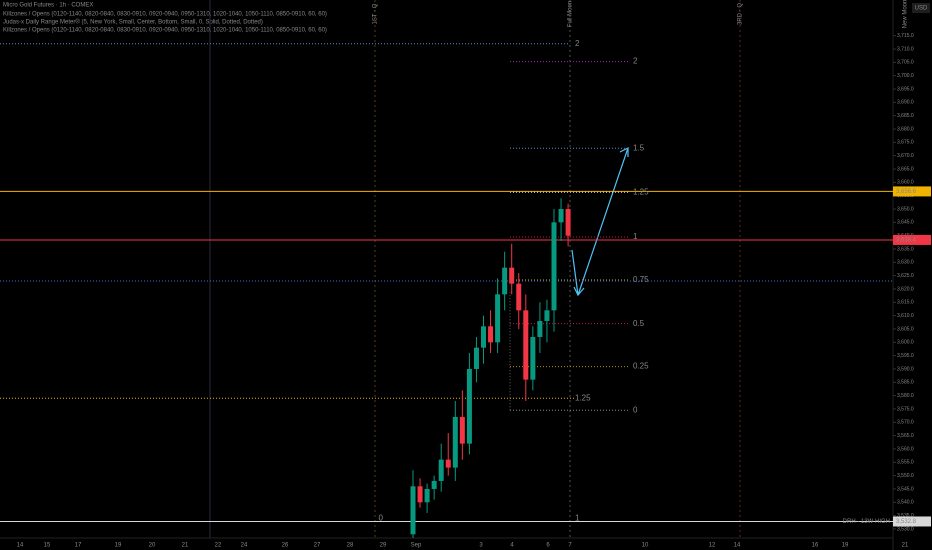  Describe the element at coordinates (905, 103) in the screenshot. I see `y-tick-label: 3,690.0` at that location.